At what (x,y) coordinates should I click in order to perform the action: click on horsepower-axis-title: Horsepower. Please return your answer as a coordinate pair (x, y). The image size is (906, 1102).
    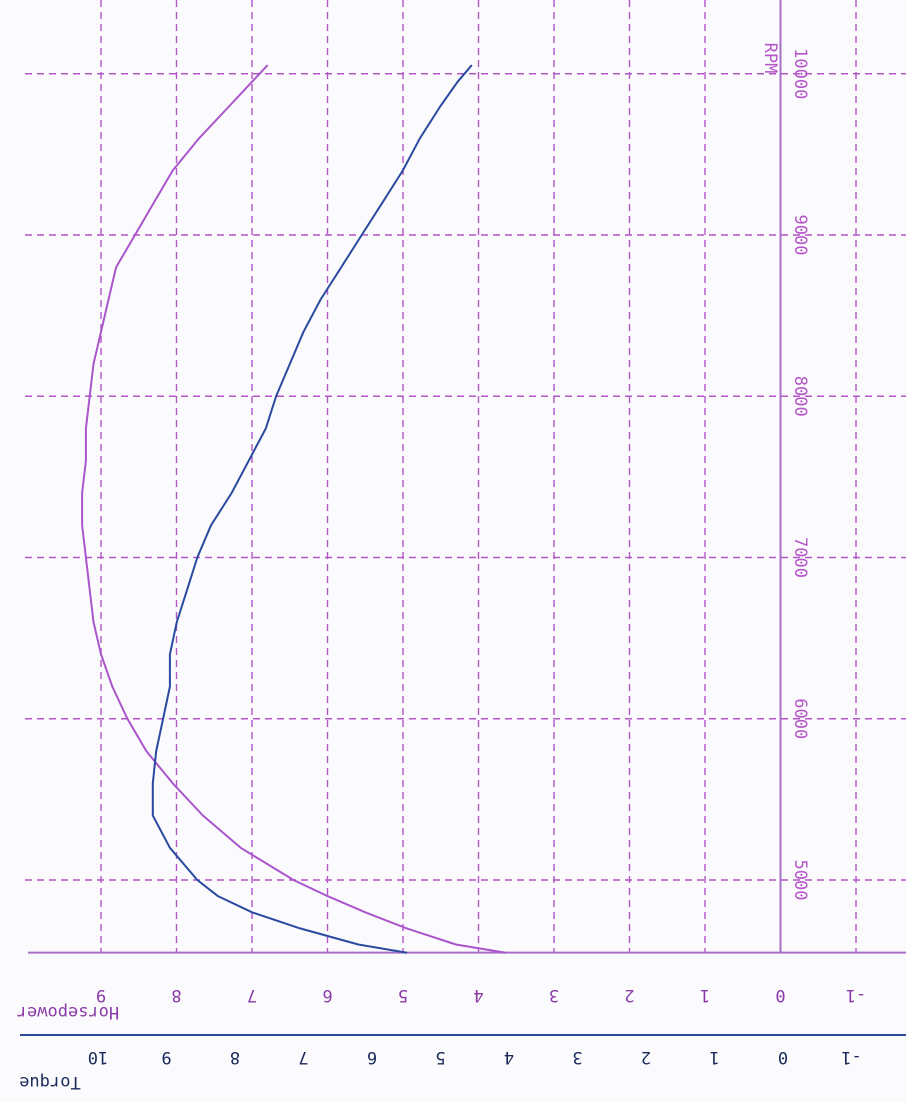
    Looking at the image, I should click on (68, 1012).